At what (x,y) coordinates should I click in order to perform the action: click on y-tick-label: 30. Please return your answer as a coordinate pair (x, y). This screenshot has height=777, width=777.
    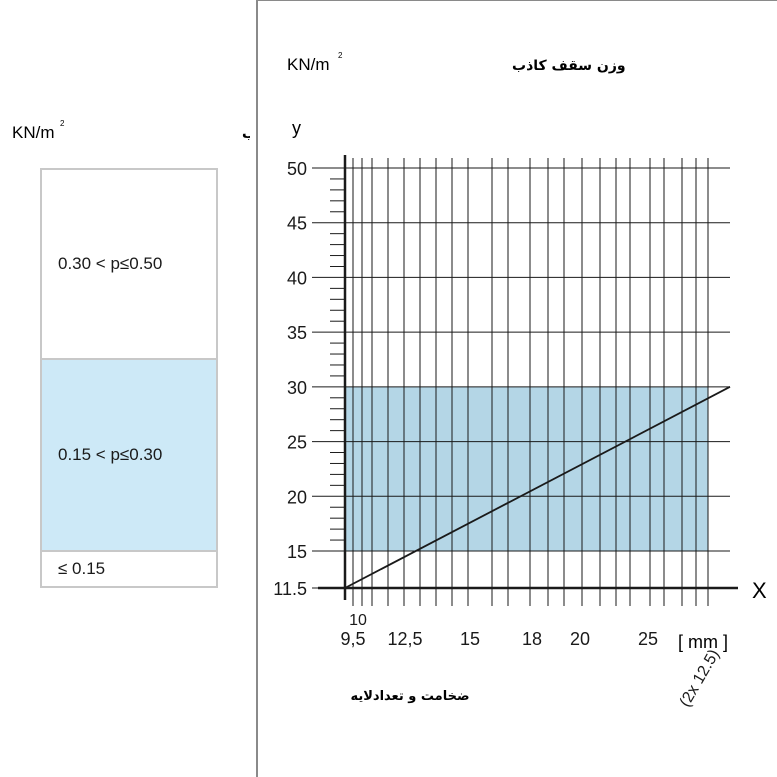
    Looking at the image, I should click on (297, 388).